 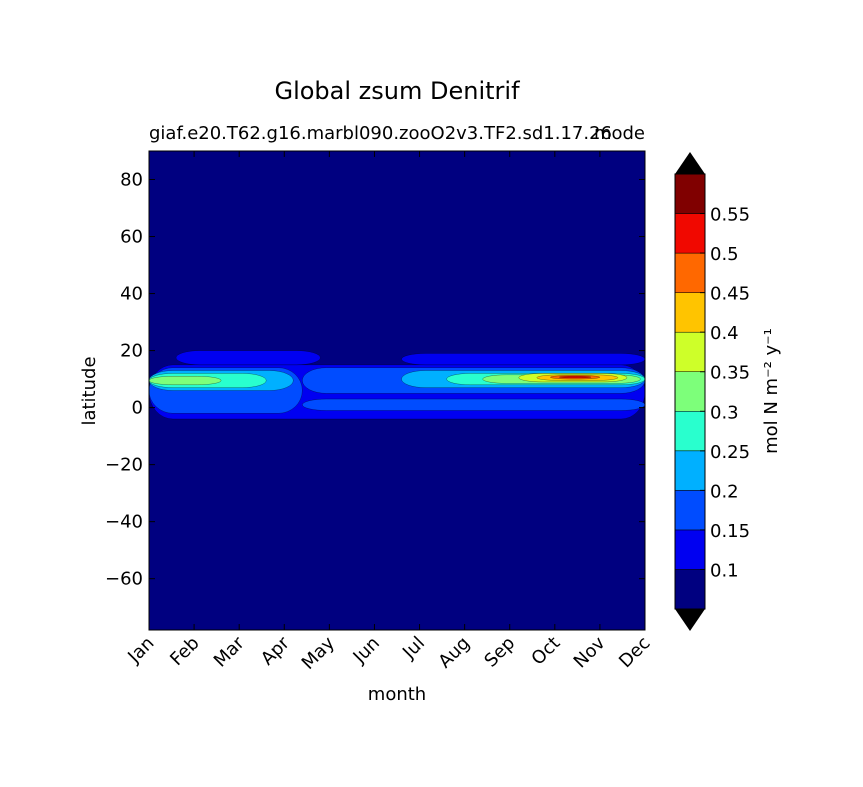 What do you see at coordinates (366, 650) in the screenshot?
I see `x-tick-label: Jun` at bounding box center [366, 650].